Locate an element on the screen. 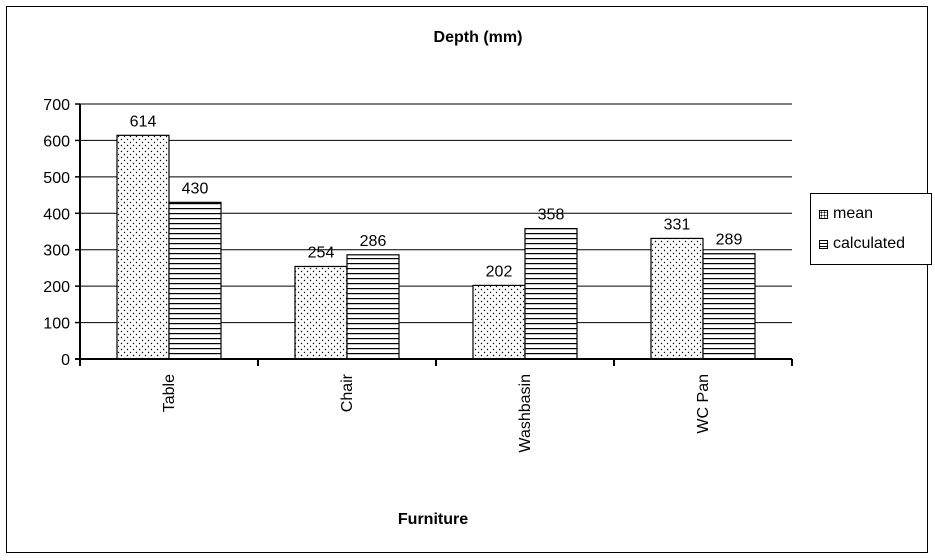 This screenshot has height=560, width=935. data-label-calculated-table: 430 is located at coordinates (195, 188).